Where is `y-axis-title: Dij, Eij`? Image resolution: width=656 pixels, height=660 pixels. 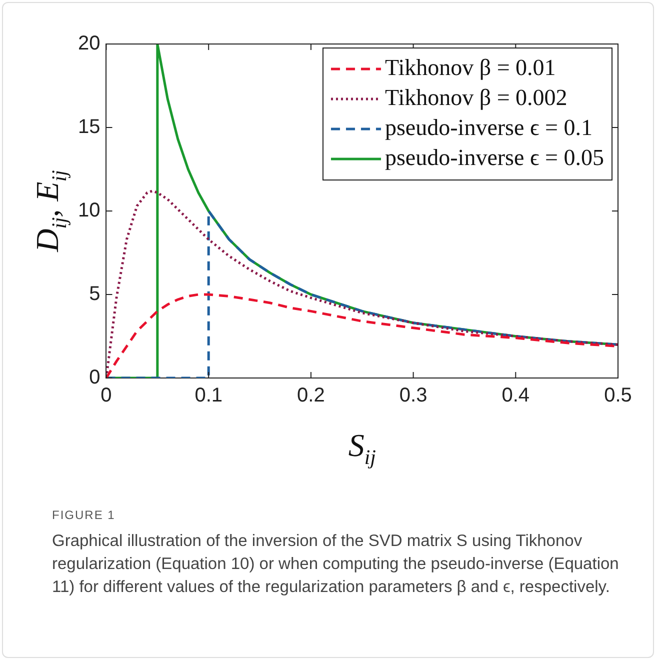
y-axis-title: Dij, Eij is located at coordinates (50, 211).